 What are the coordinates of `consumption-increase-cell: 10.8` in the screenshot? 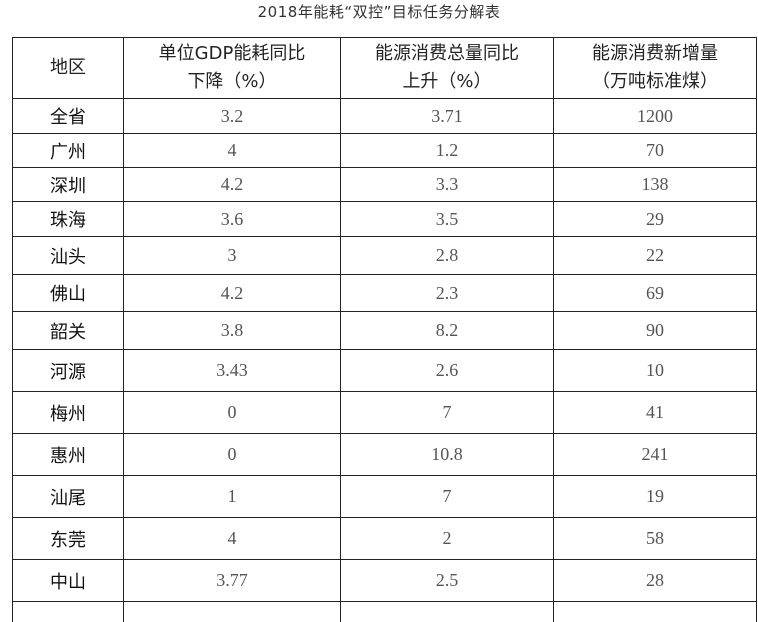 It's located at (447, 455).